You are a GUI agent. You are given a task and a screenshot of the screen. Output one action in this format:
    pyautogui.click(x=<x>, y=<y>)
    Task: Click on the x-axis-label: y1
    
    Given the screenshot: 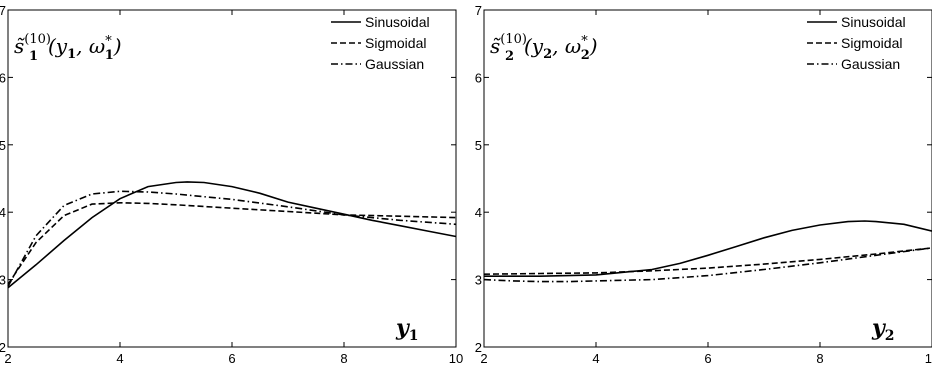 What is the action you would take?
    pyautogui.click(x=407, y=329)
    